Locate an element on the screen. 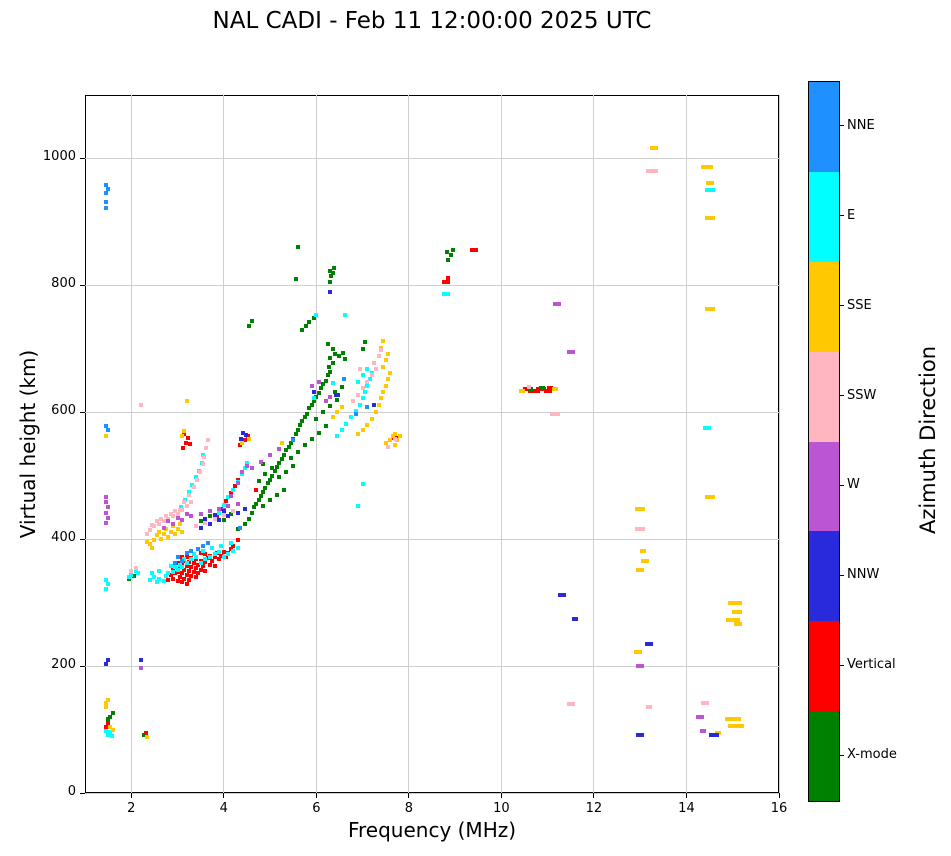 This screenshot has height=856, width=951. colorbar-tick-label: X-mode is located at coordinates (872, 755).